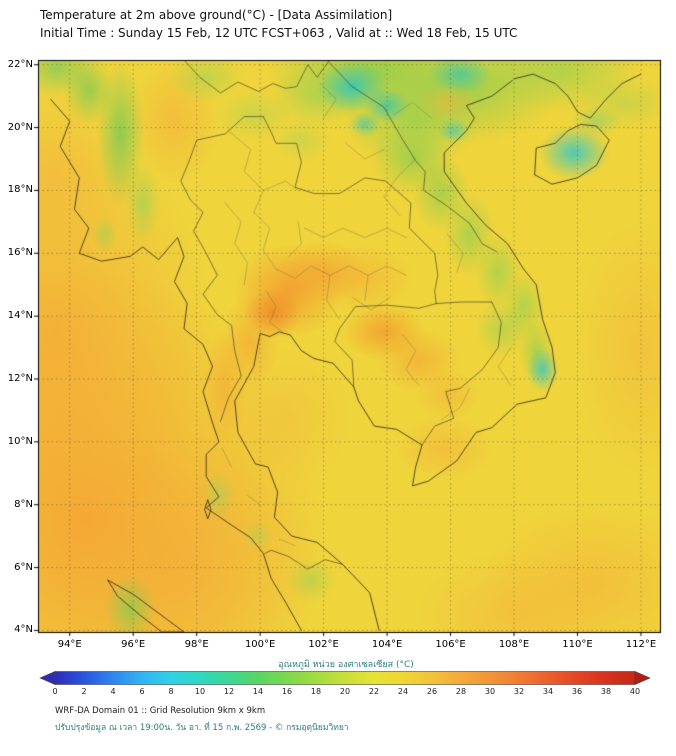 This screenshot has width=676, height=756. Describe the element at coordinates (20, 378) in the screenshot. I see `lat-tick-label: 12°N` at that location.